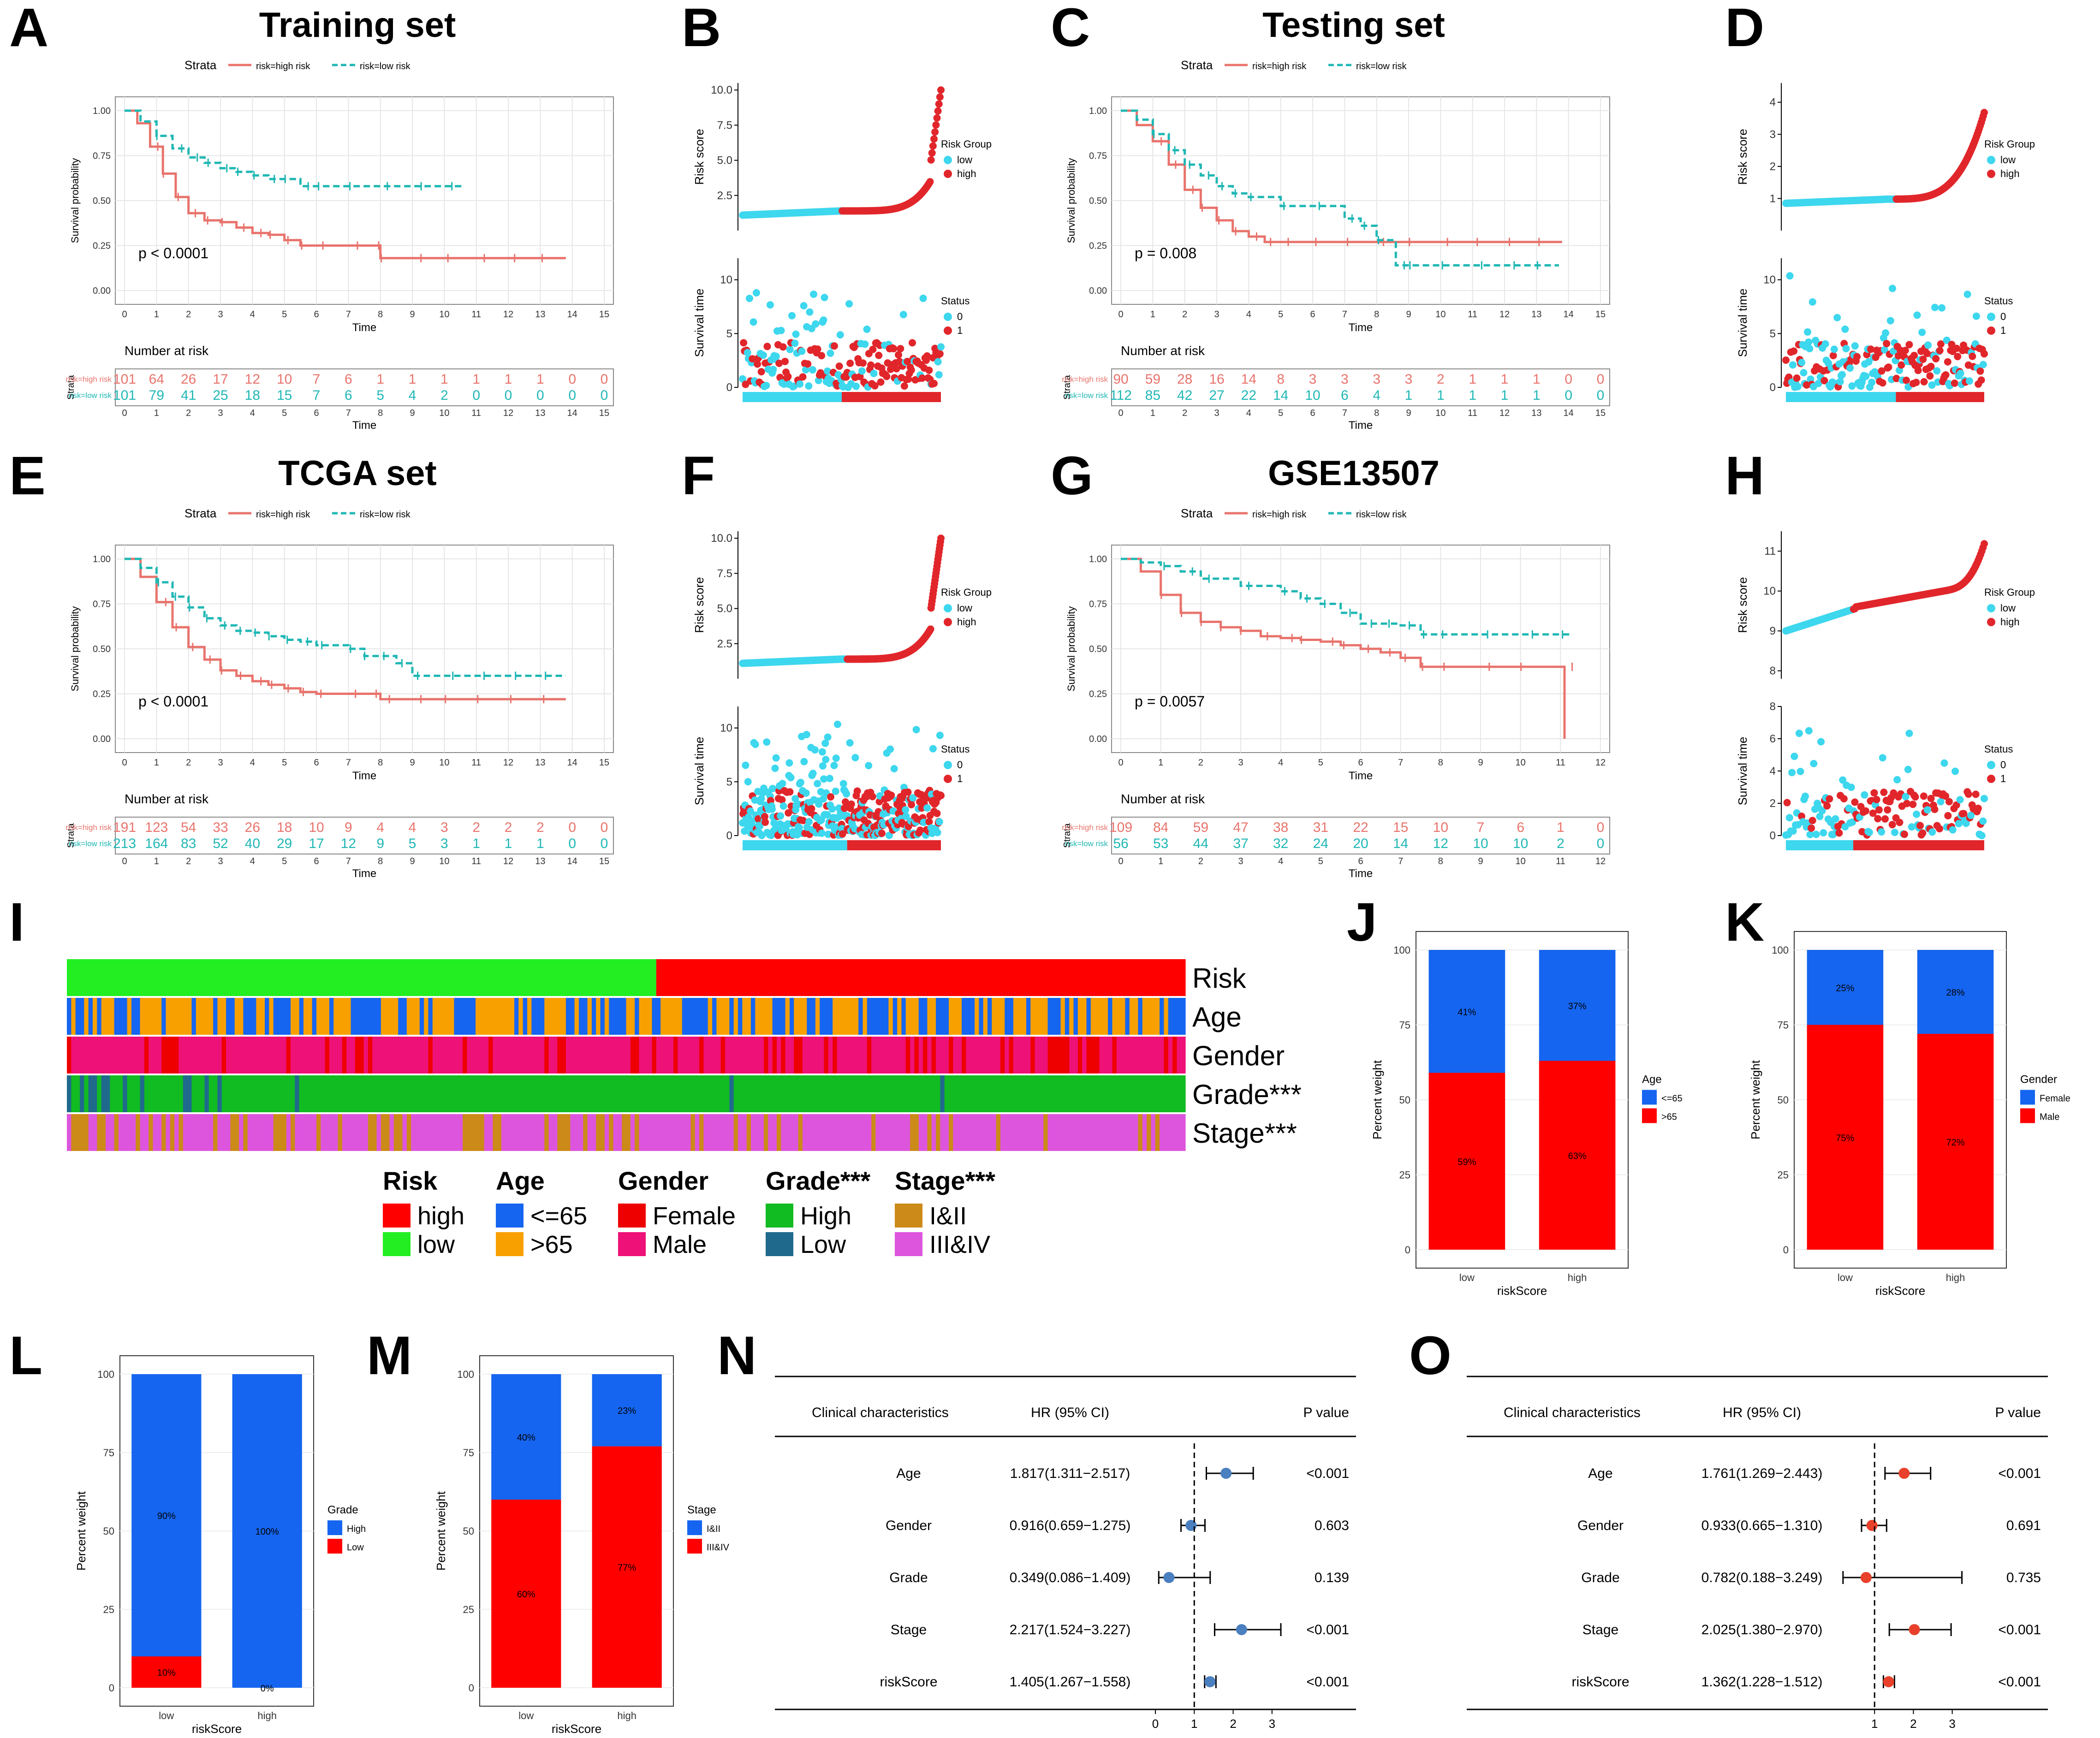 Image resolution: width=2100 pixels, height=1738 pixels. What do you see at coordinates (1955, 993) in the screenshot?
I see `stacked-value-label: 28%` at bounding box center [1955, 993].